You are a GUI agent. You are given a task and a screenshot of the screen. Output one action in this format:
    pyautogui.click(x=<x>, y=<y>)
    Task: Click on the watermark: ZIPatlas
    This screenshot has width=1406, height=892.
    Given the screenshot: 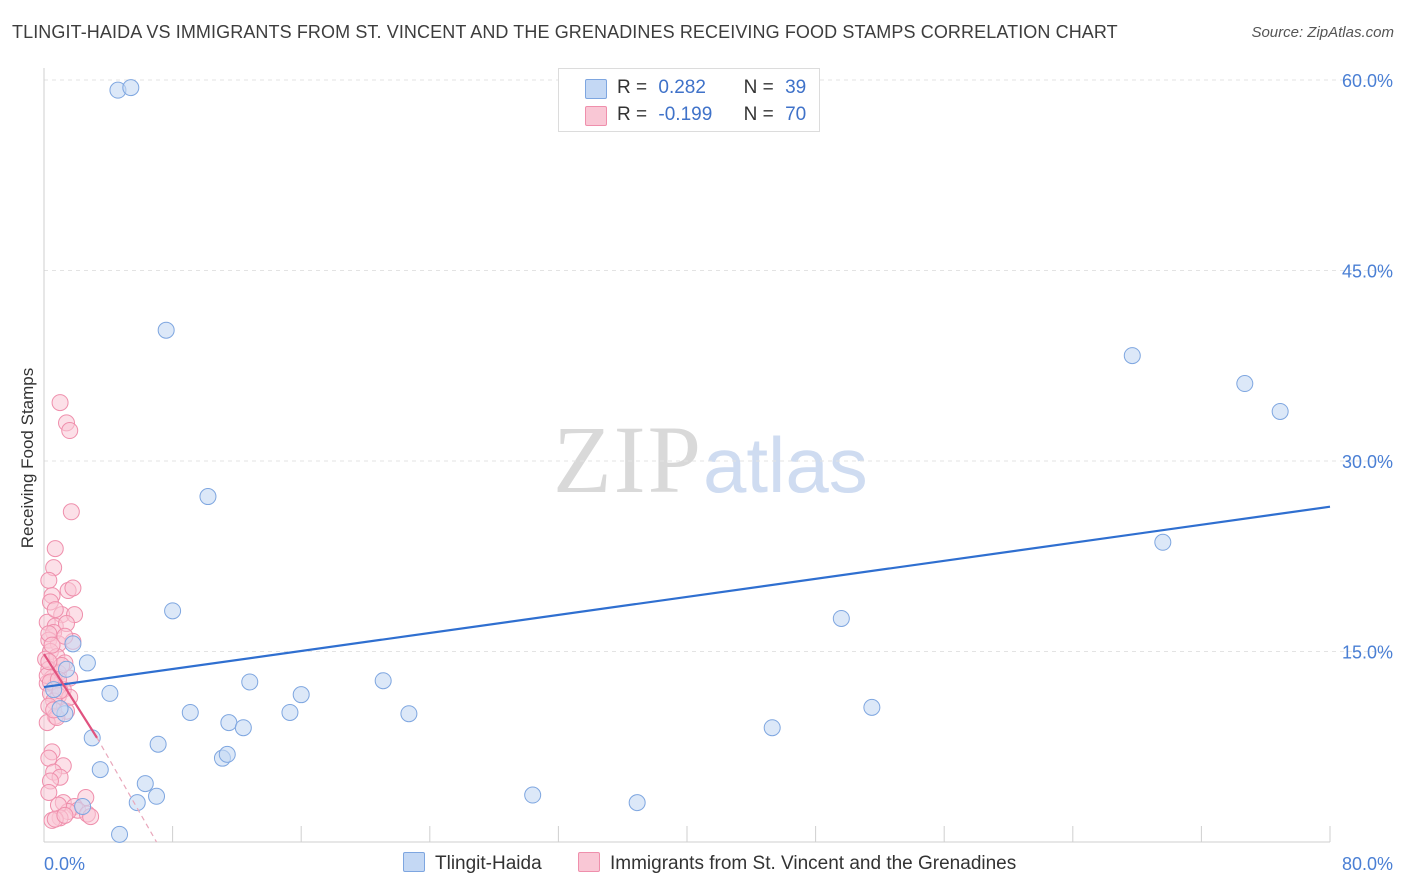 What is the action you would take?
    pyautogui.click(x=710, y=459)
    